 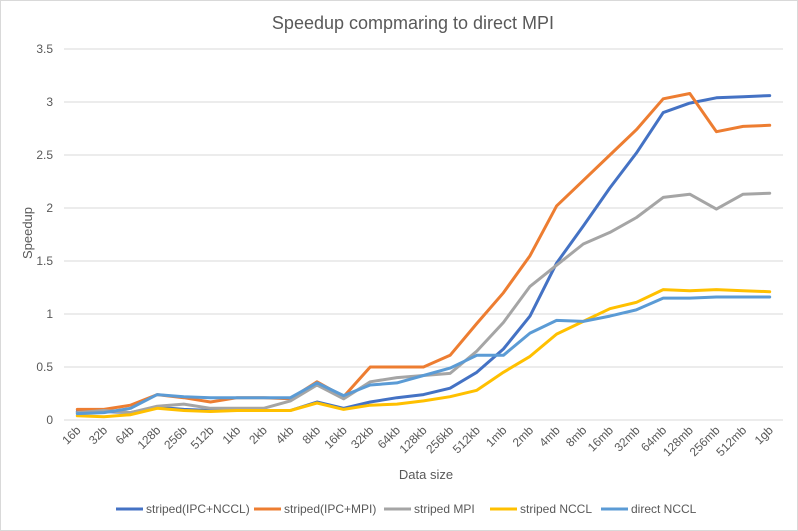 What do you see at coordinates (44, 155) in the screenshot?
I see `y-tick-label: 2.5` at bounding box center [44, 155].